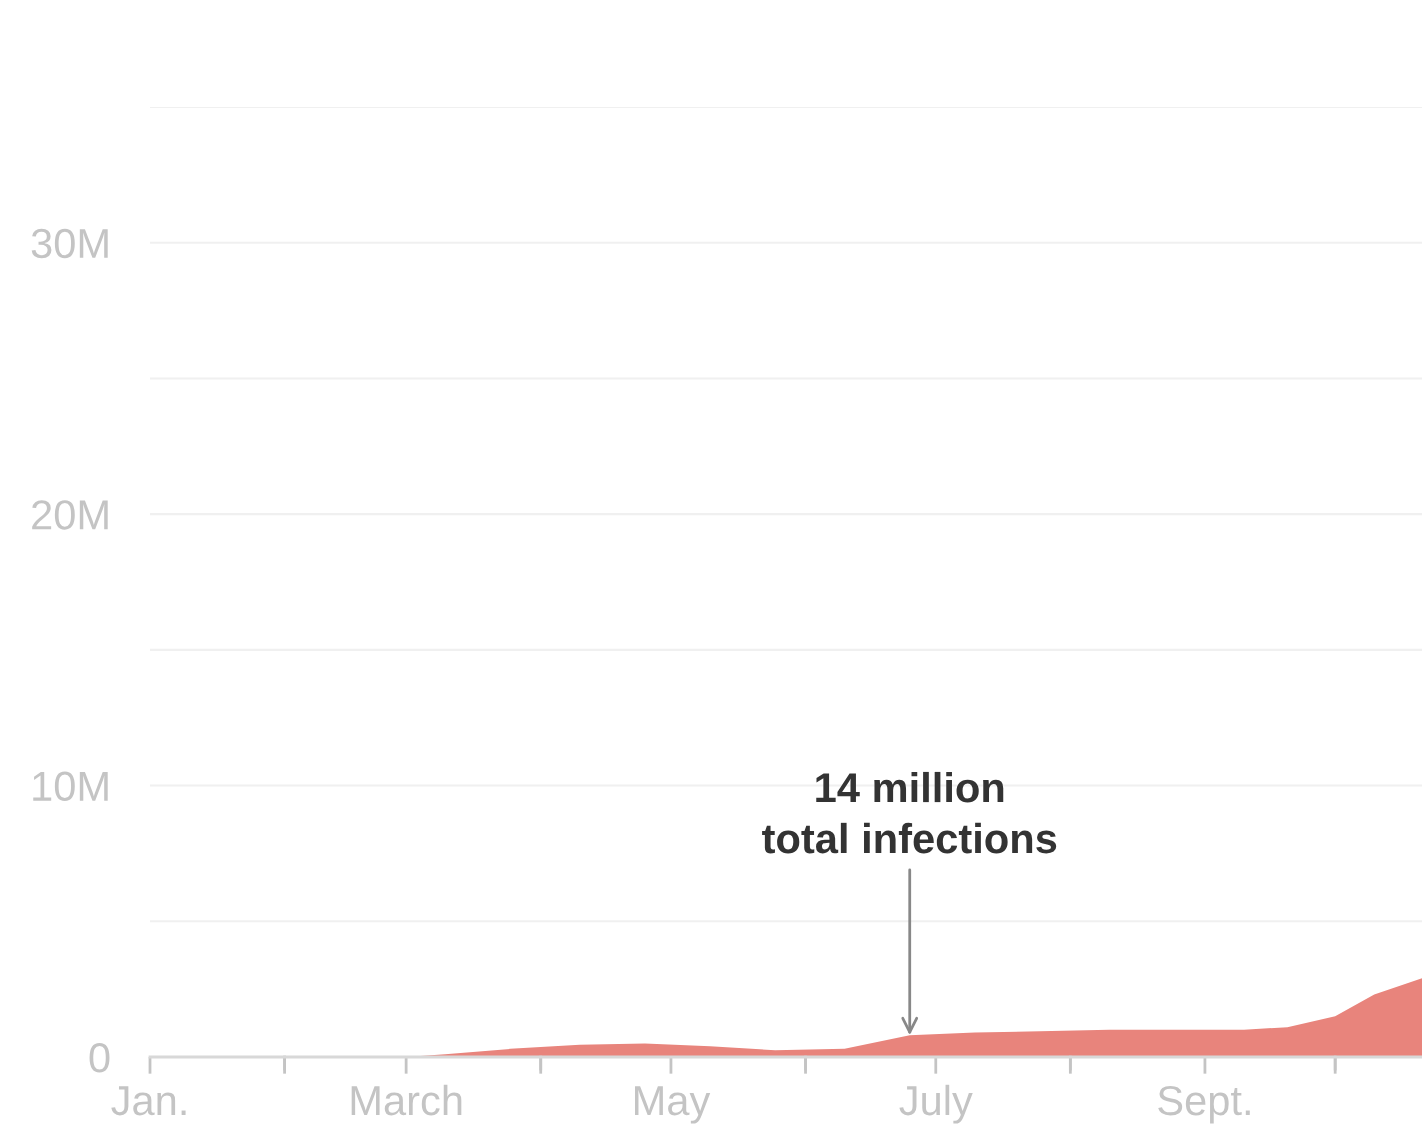 Image resolution: width=1422 pixels, height=1135 pixels. Describe the element at coordinates (406, 1100) in the screenshot. I see `x-tick-label: March` at that location.